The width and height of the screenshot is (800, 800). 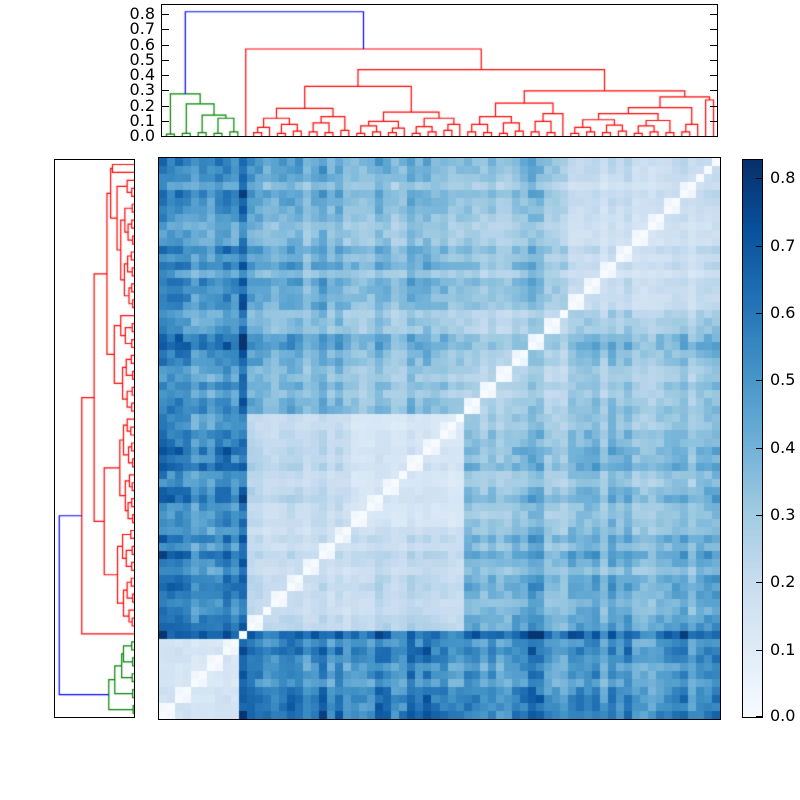 I want to click on colorbar-panel, so click(x=752, y=438).